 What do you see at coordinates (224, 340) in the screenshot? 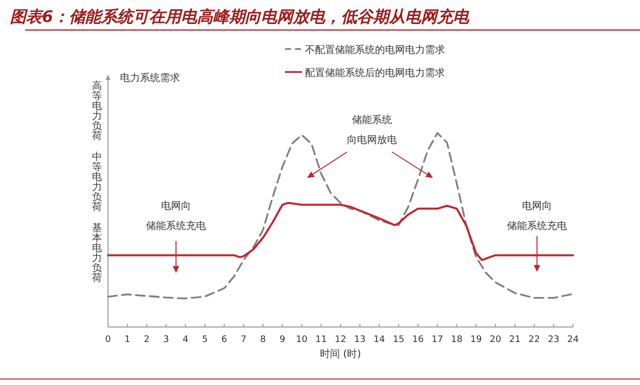
I see `x-tick-label: 6` at bounding box center [224, 340].